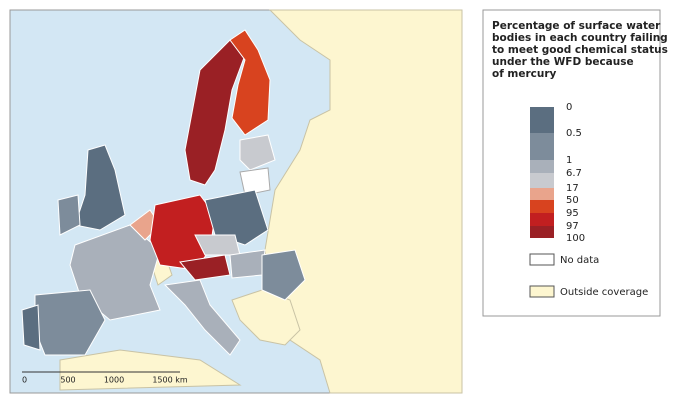  I want to click on north-africa, so click(150, 370).